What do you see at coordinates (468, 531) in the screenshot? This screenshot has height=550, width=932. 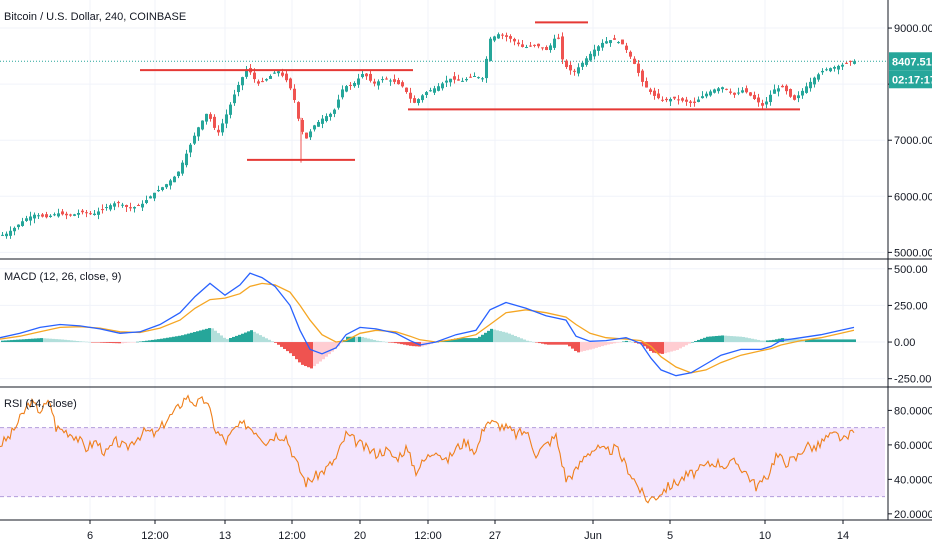 I see `time-axis: 6 12:00 13 12:00 20 12:00 27 Jun 5 10 14` at bounding box center [468, 531].